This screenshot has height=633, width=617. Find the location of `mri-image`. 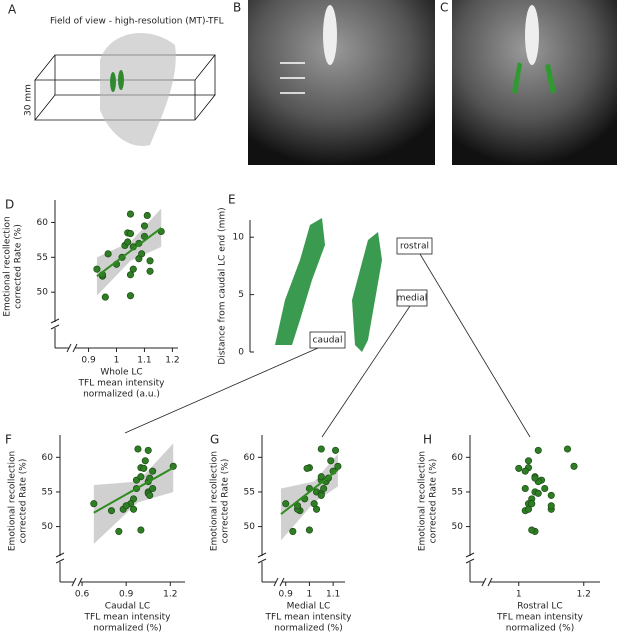

mri-image is located at coordinates (341, 82).